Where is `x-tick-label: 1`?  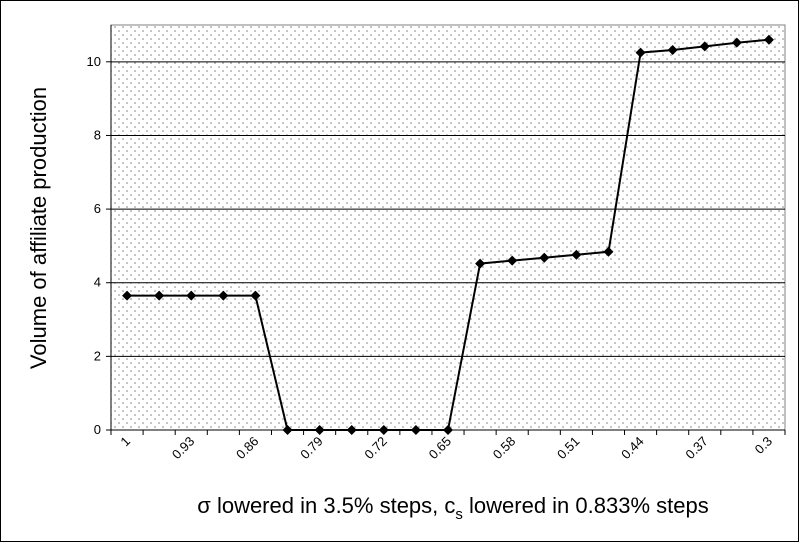
x-tick-label: 1 is located at coordinates (125, 442).